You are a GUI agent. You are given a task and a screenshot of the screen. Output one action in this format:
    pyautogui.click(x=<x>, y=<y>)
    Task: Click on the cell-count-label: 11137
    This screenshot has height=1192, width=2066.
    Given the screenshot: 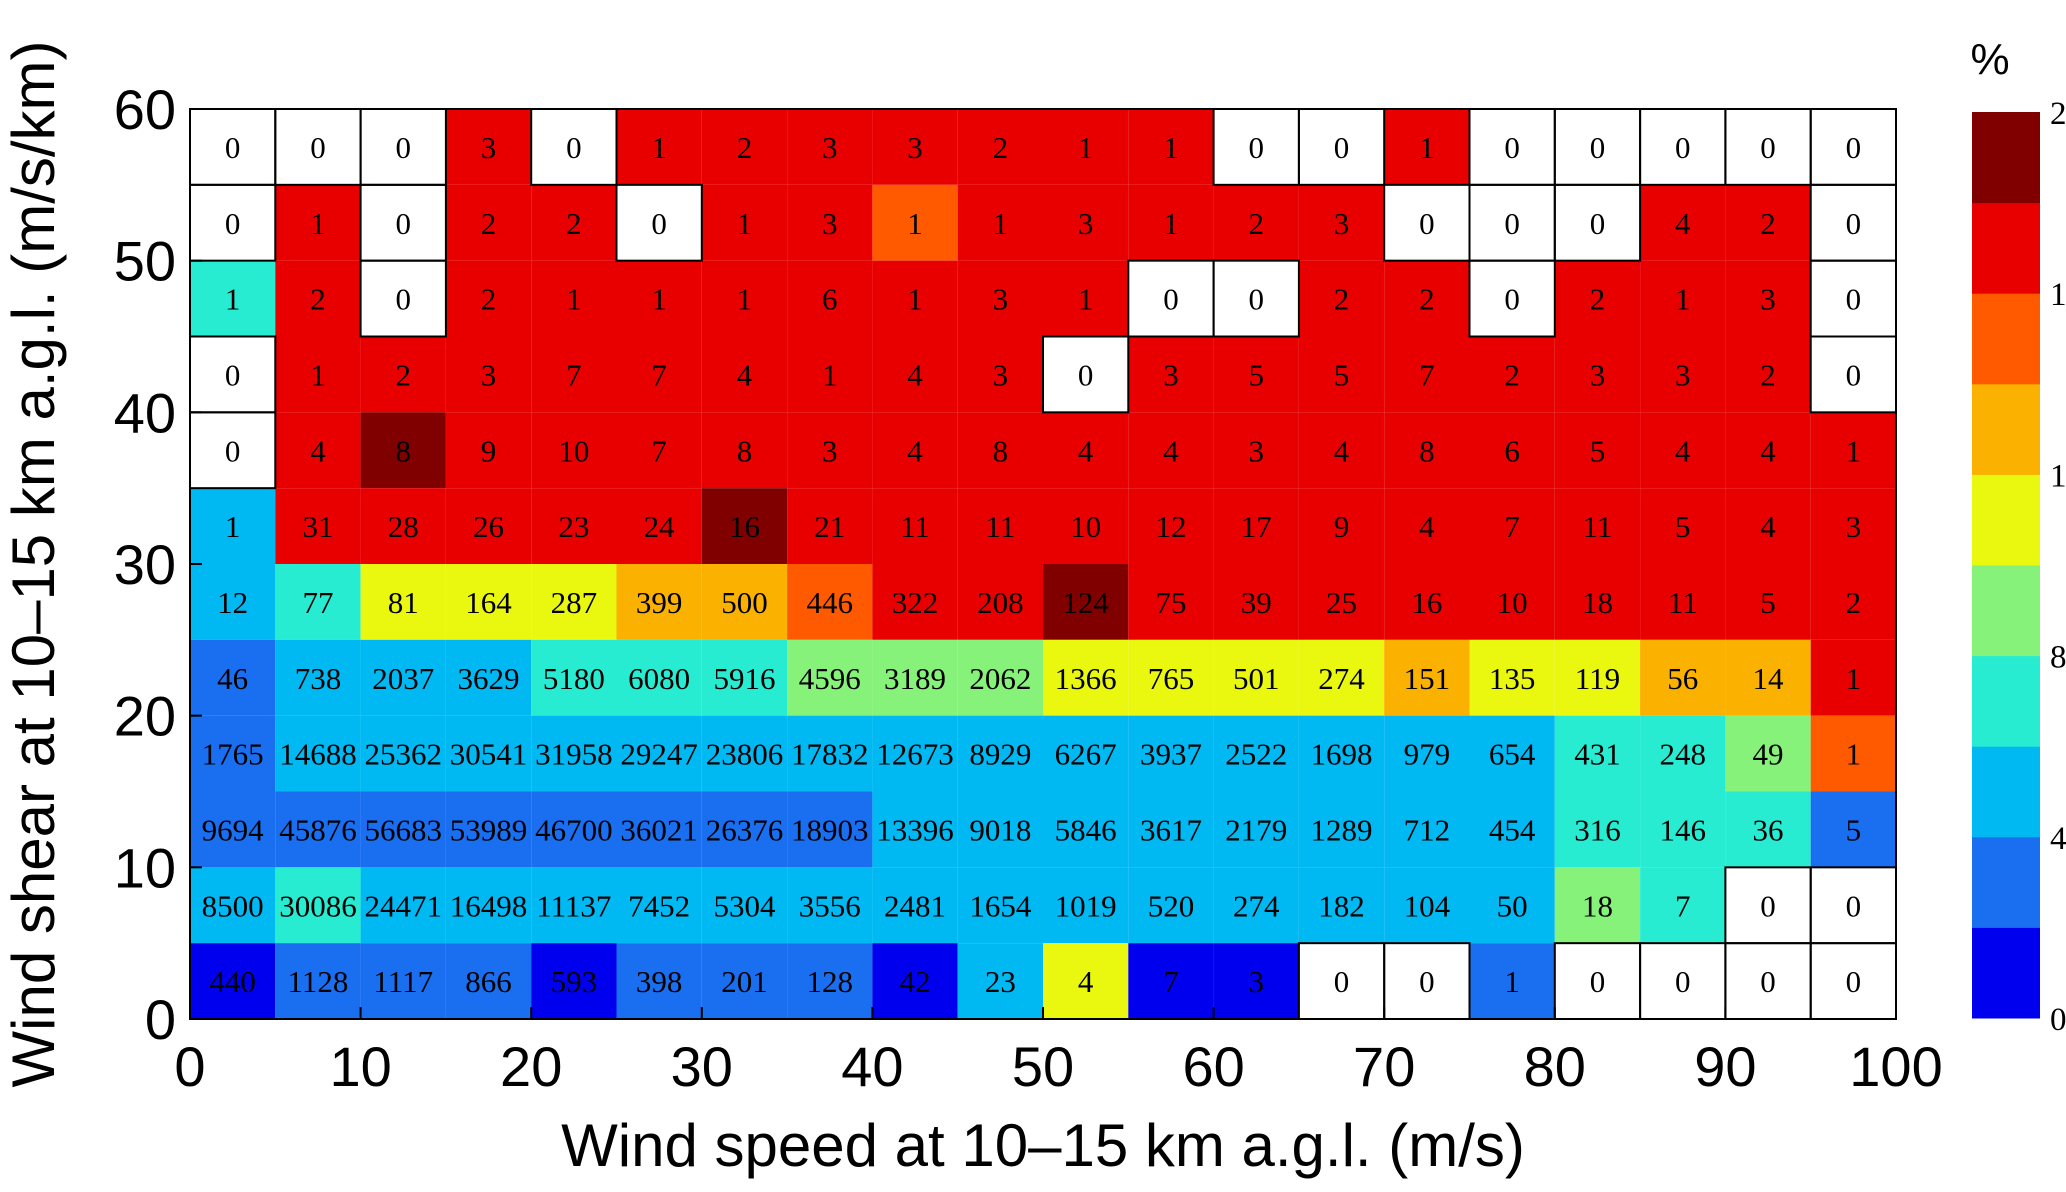 What is the action you would take?
    pyautogui.click(x=573, y=905)
    